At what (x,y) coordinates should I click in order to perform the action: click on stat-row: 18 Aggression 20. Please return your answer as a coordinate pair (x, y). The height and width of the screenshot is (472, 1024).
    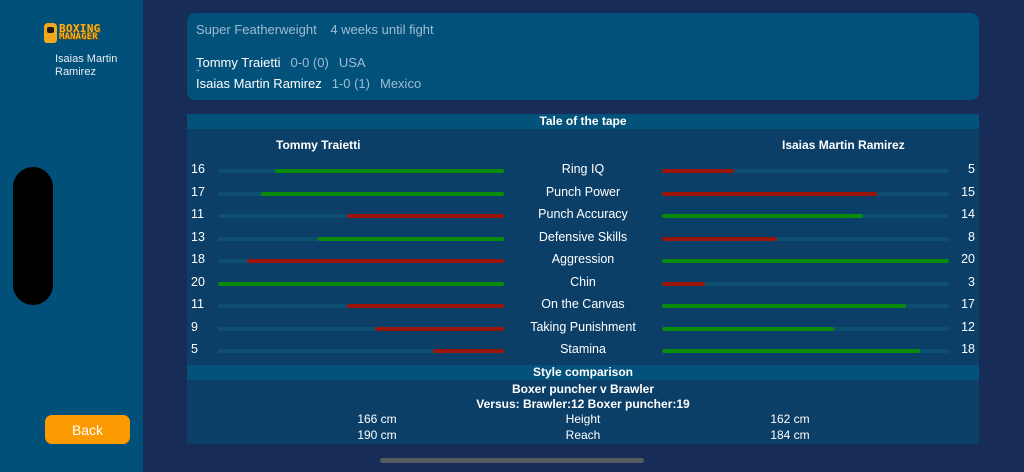
    Looking at the image, I should click on (583, 260).